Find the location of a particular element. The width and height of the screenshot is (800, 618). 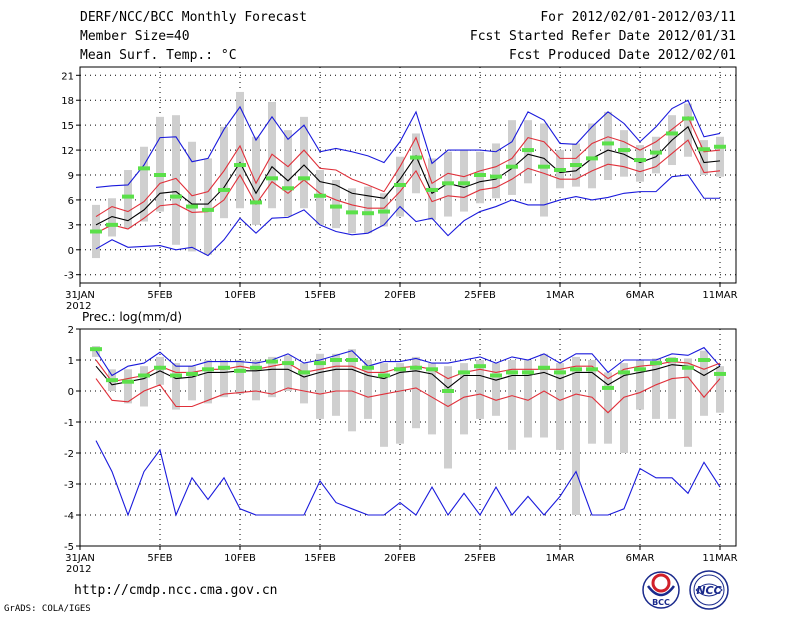

prec-x-tick-label: 11MAR is located at coordinates (719, 558).